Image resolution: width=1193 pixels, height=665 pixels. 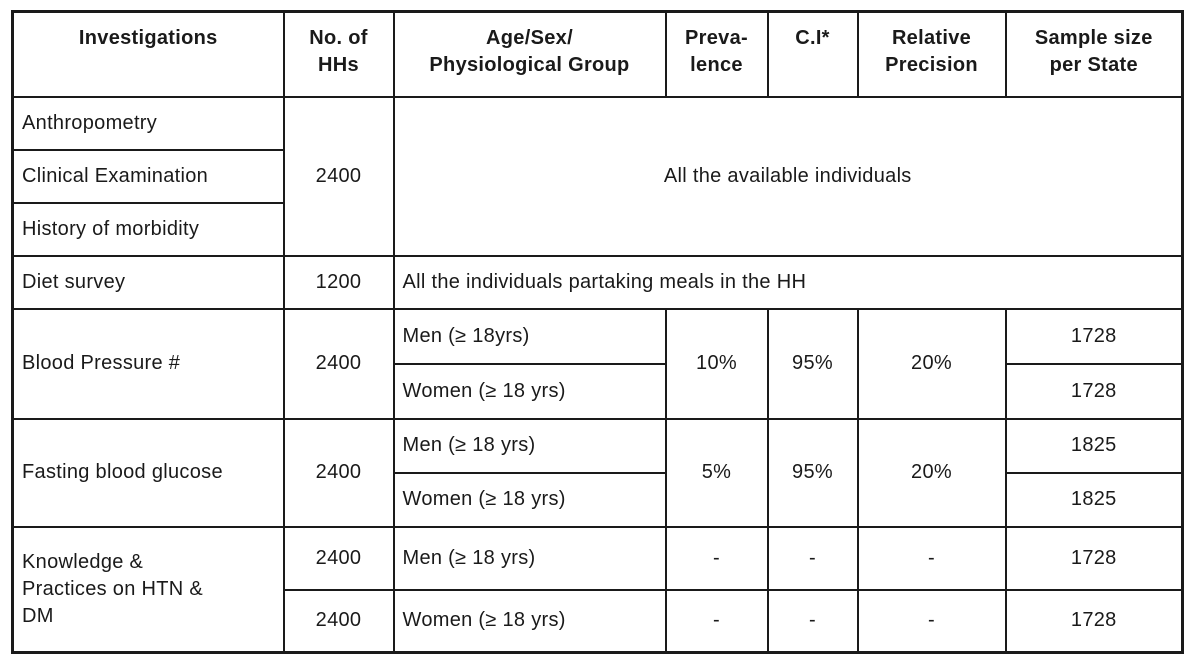 I want to click on col-header-investigations: Investigations, so click(x=148, y=54).